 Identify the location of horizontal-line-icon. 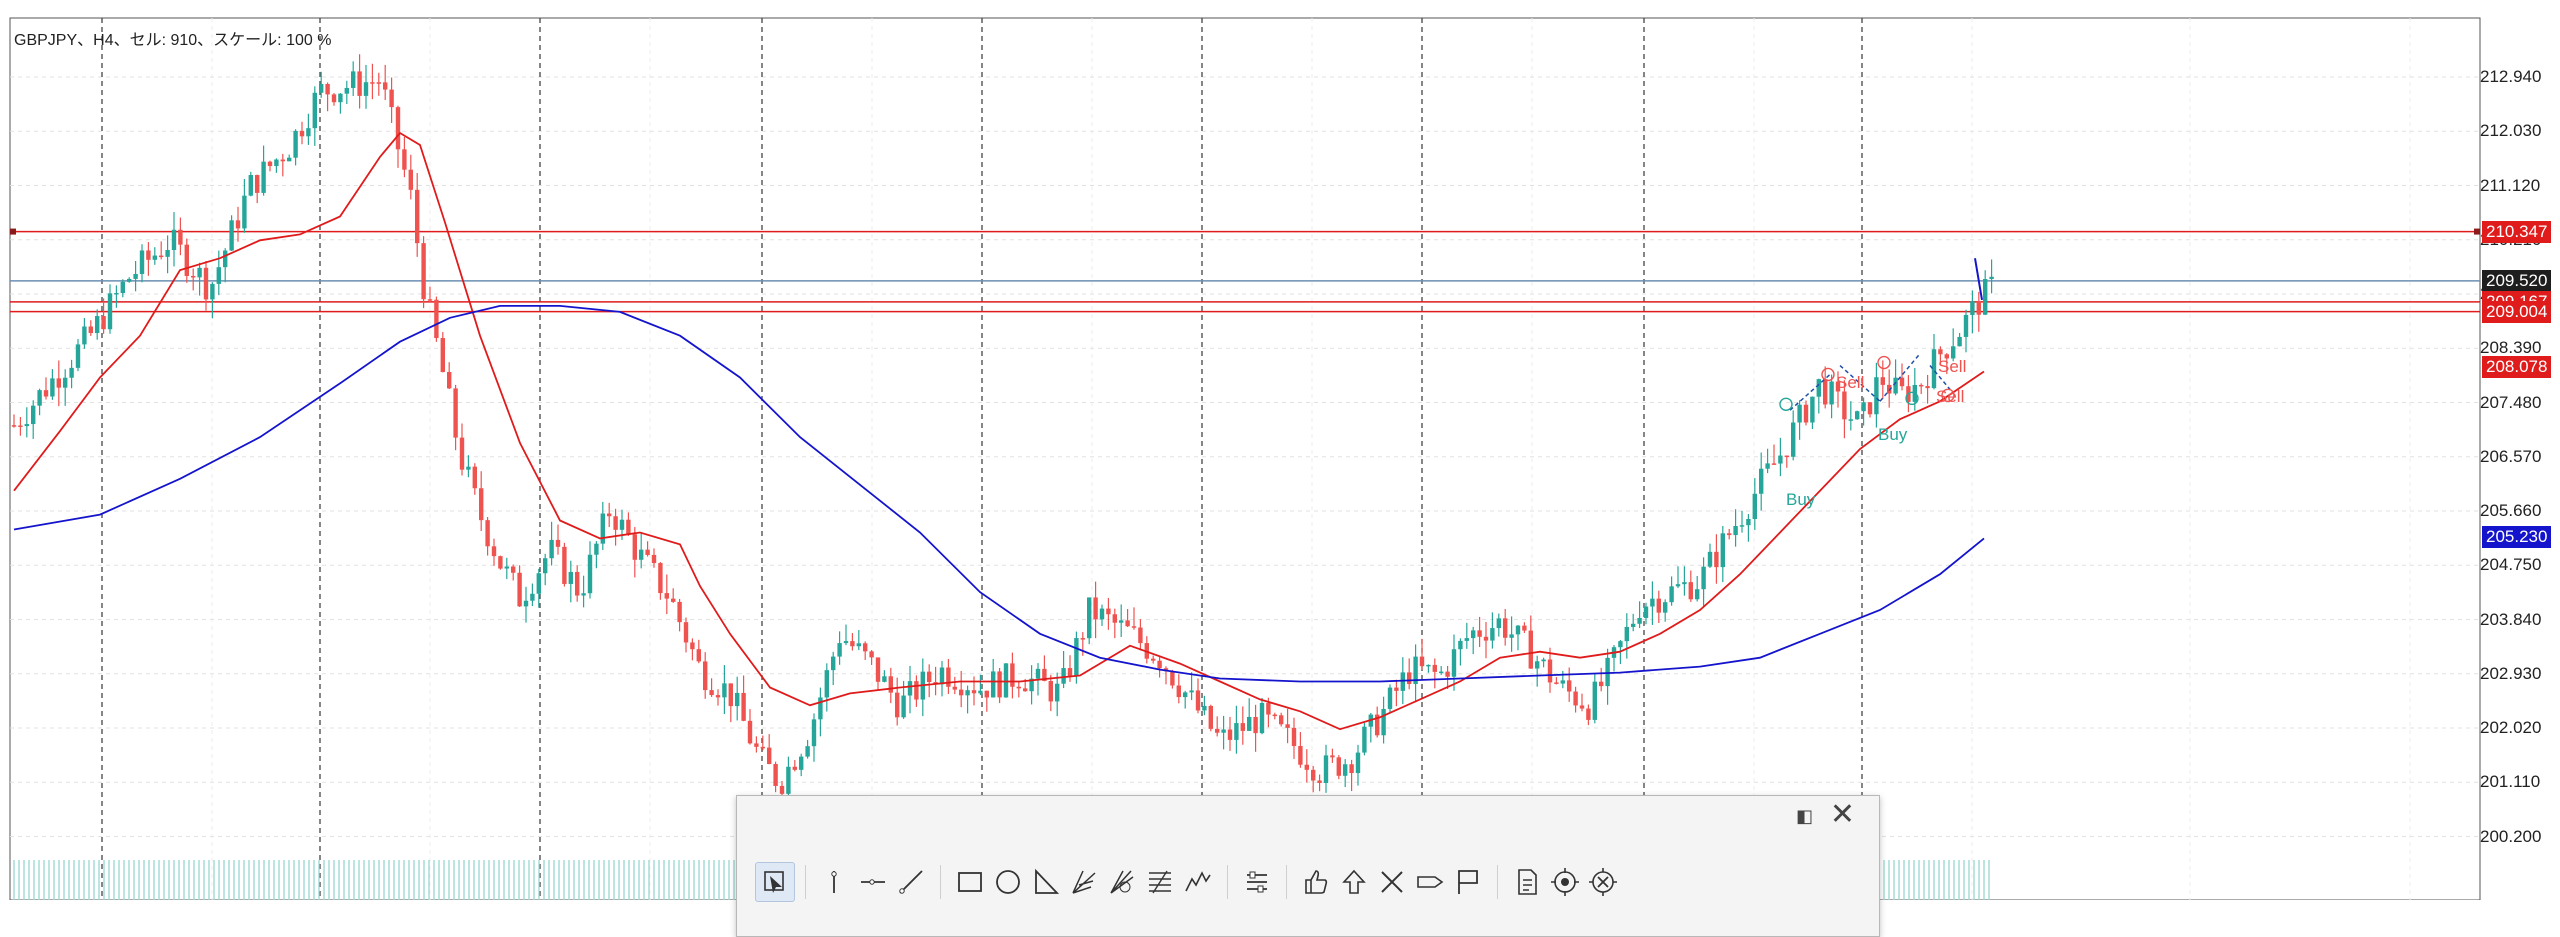
(873, 882).